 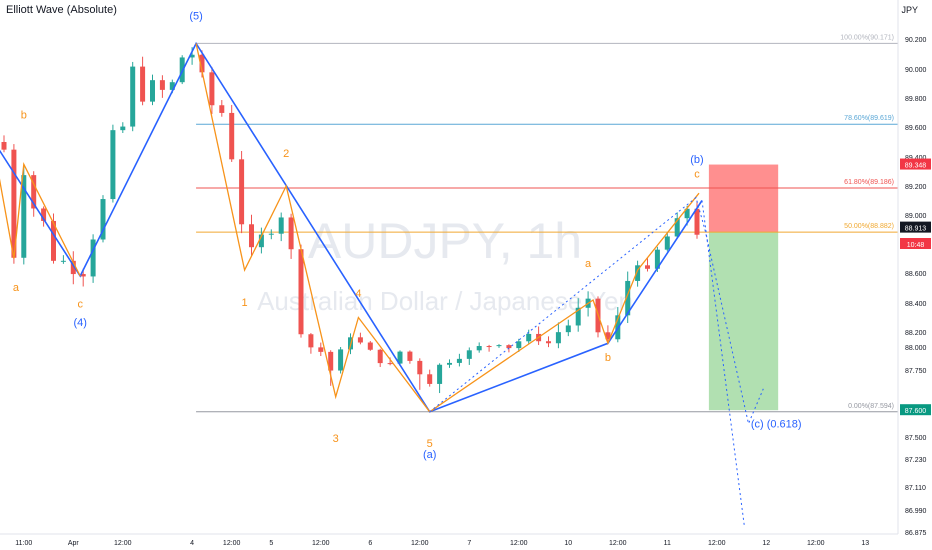 What do you see at coordinates (80, 323) in the screenshot?
I see `wave-label-3: (4)` at bounding box center [80, 323].